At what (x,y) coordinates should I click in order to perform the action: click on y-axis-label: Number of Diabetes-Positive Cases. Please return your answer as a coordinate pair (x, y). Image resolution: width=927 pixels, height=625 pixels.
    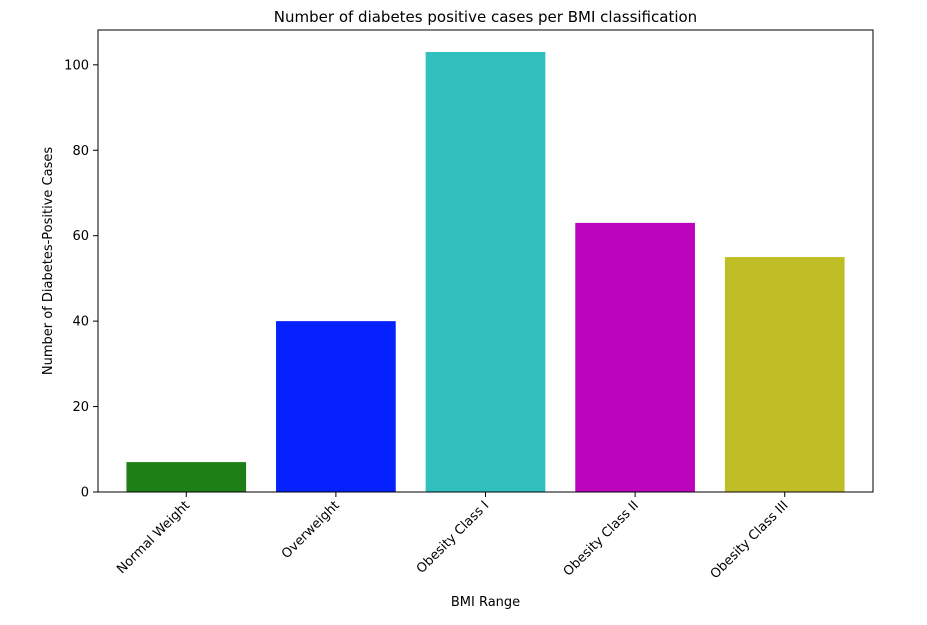
    Looking at the image, I should click on (48, 261).